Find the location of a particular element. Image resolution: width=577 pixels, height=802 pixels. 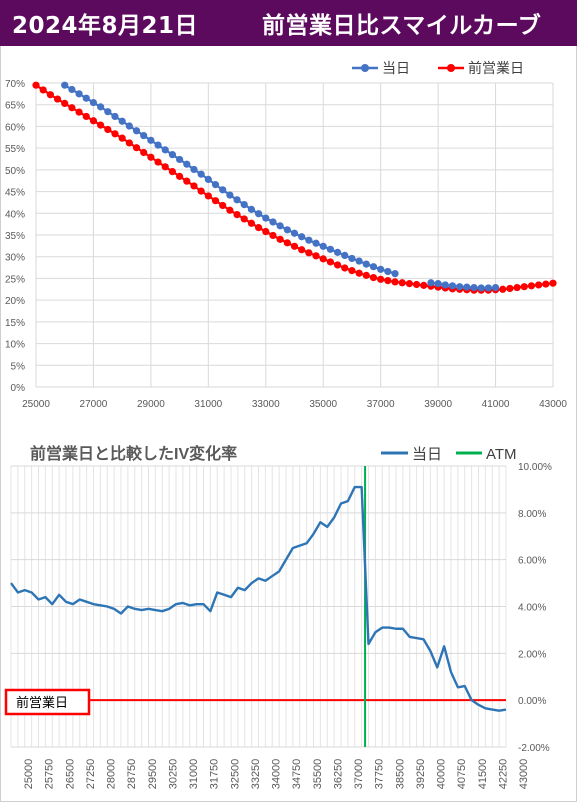

legend-today-label: 当日 is located at coordinates (396, 68).